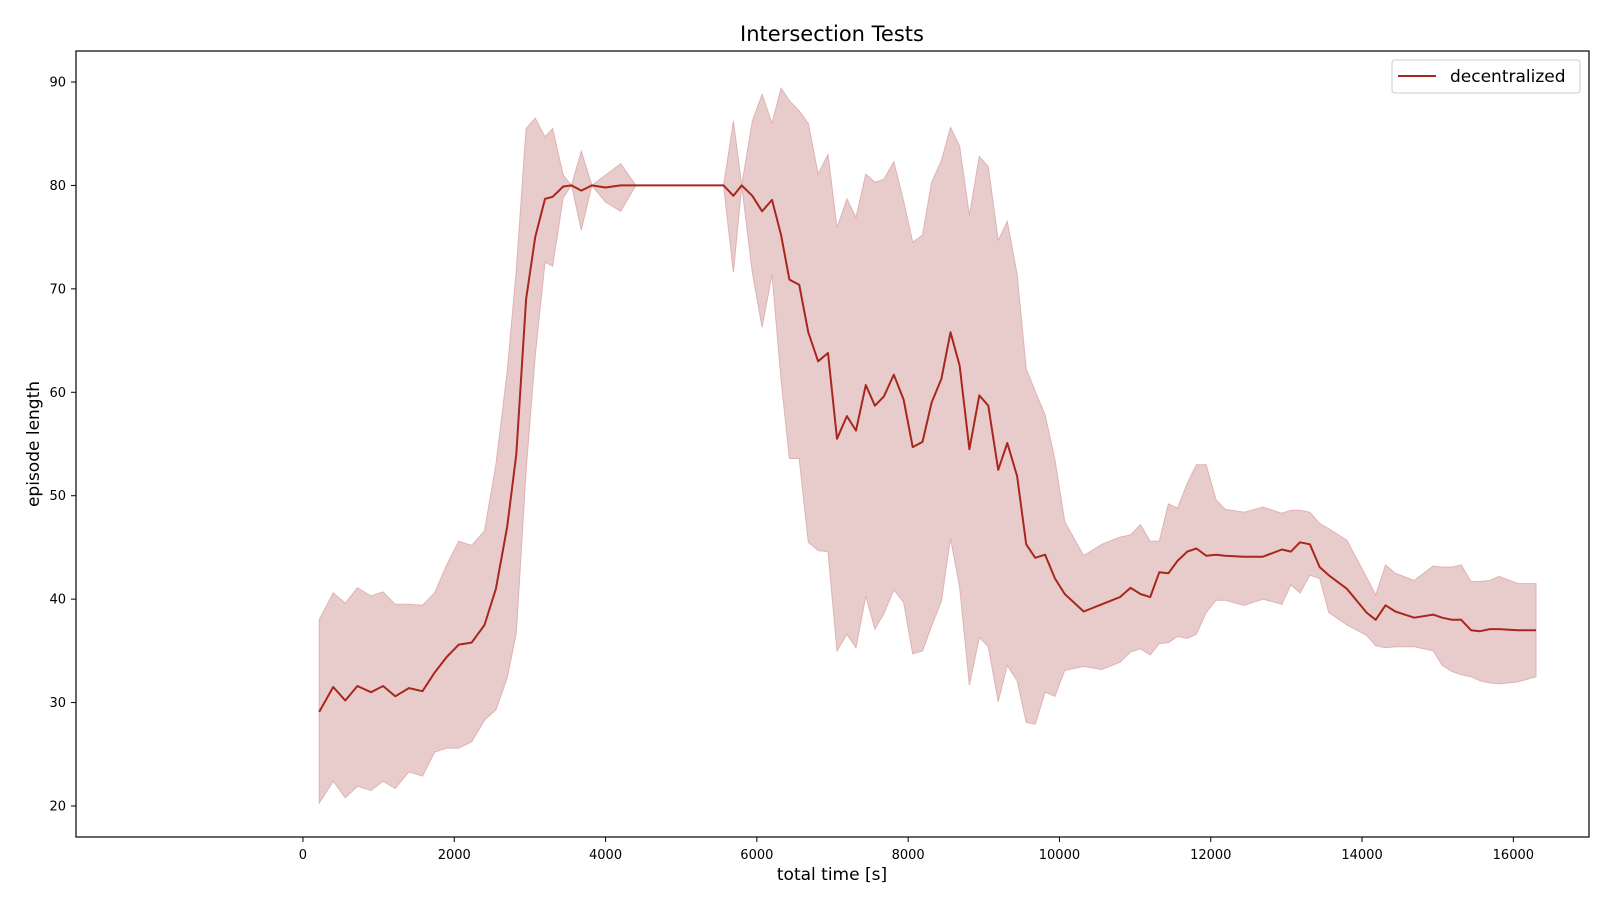 Image resolution: width=1600 pixels, height=900 pixels. I want to click on legend: decentralized, so click(1486, 76).